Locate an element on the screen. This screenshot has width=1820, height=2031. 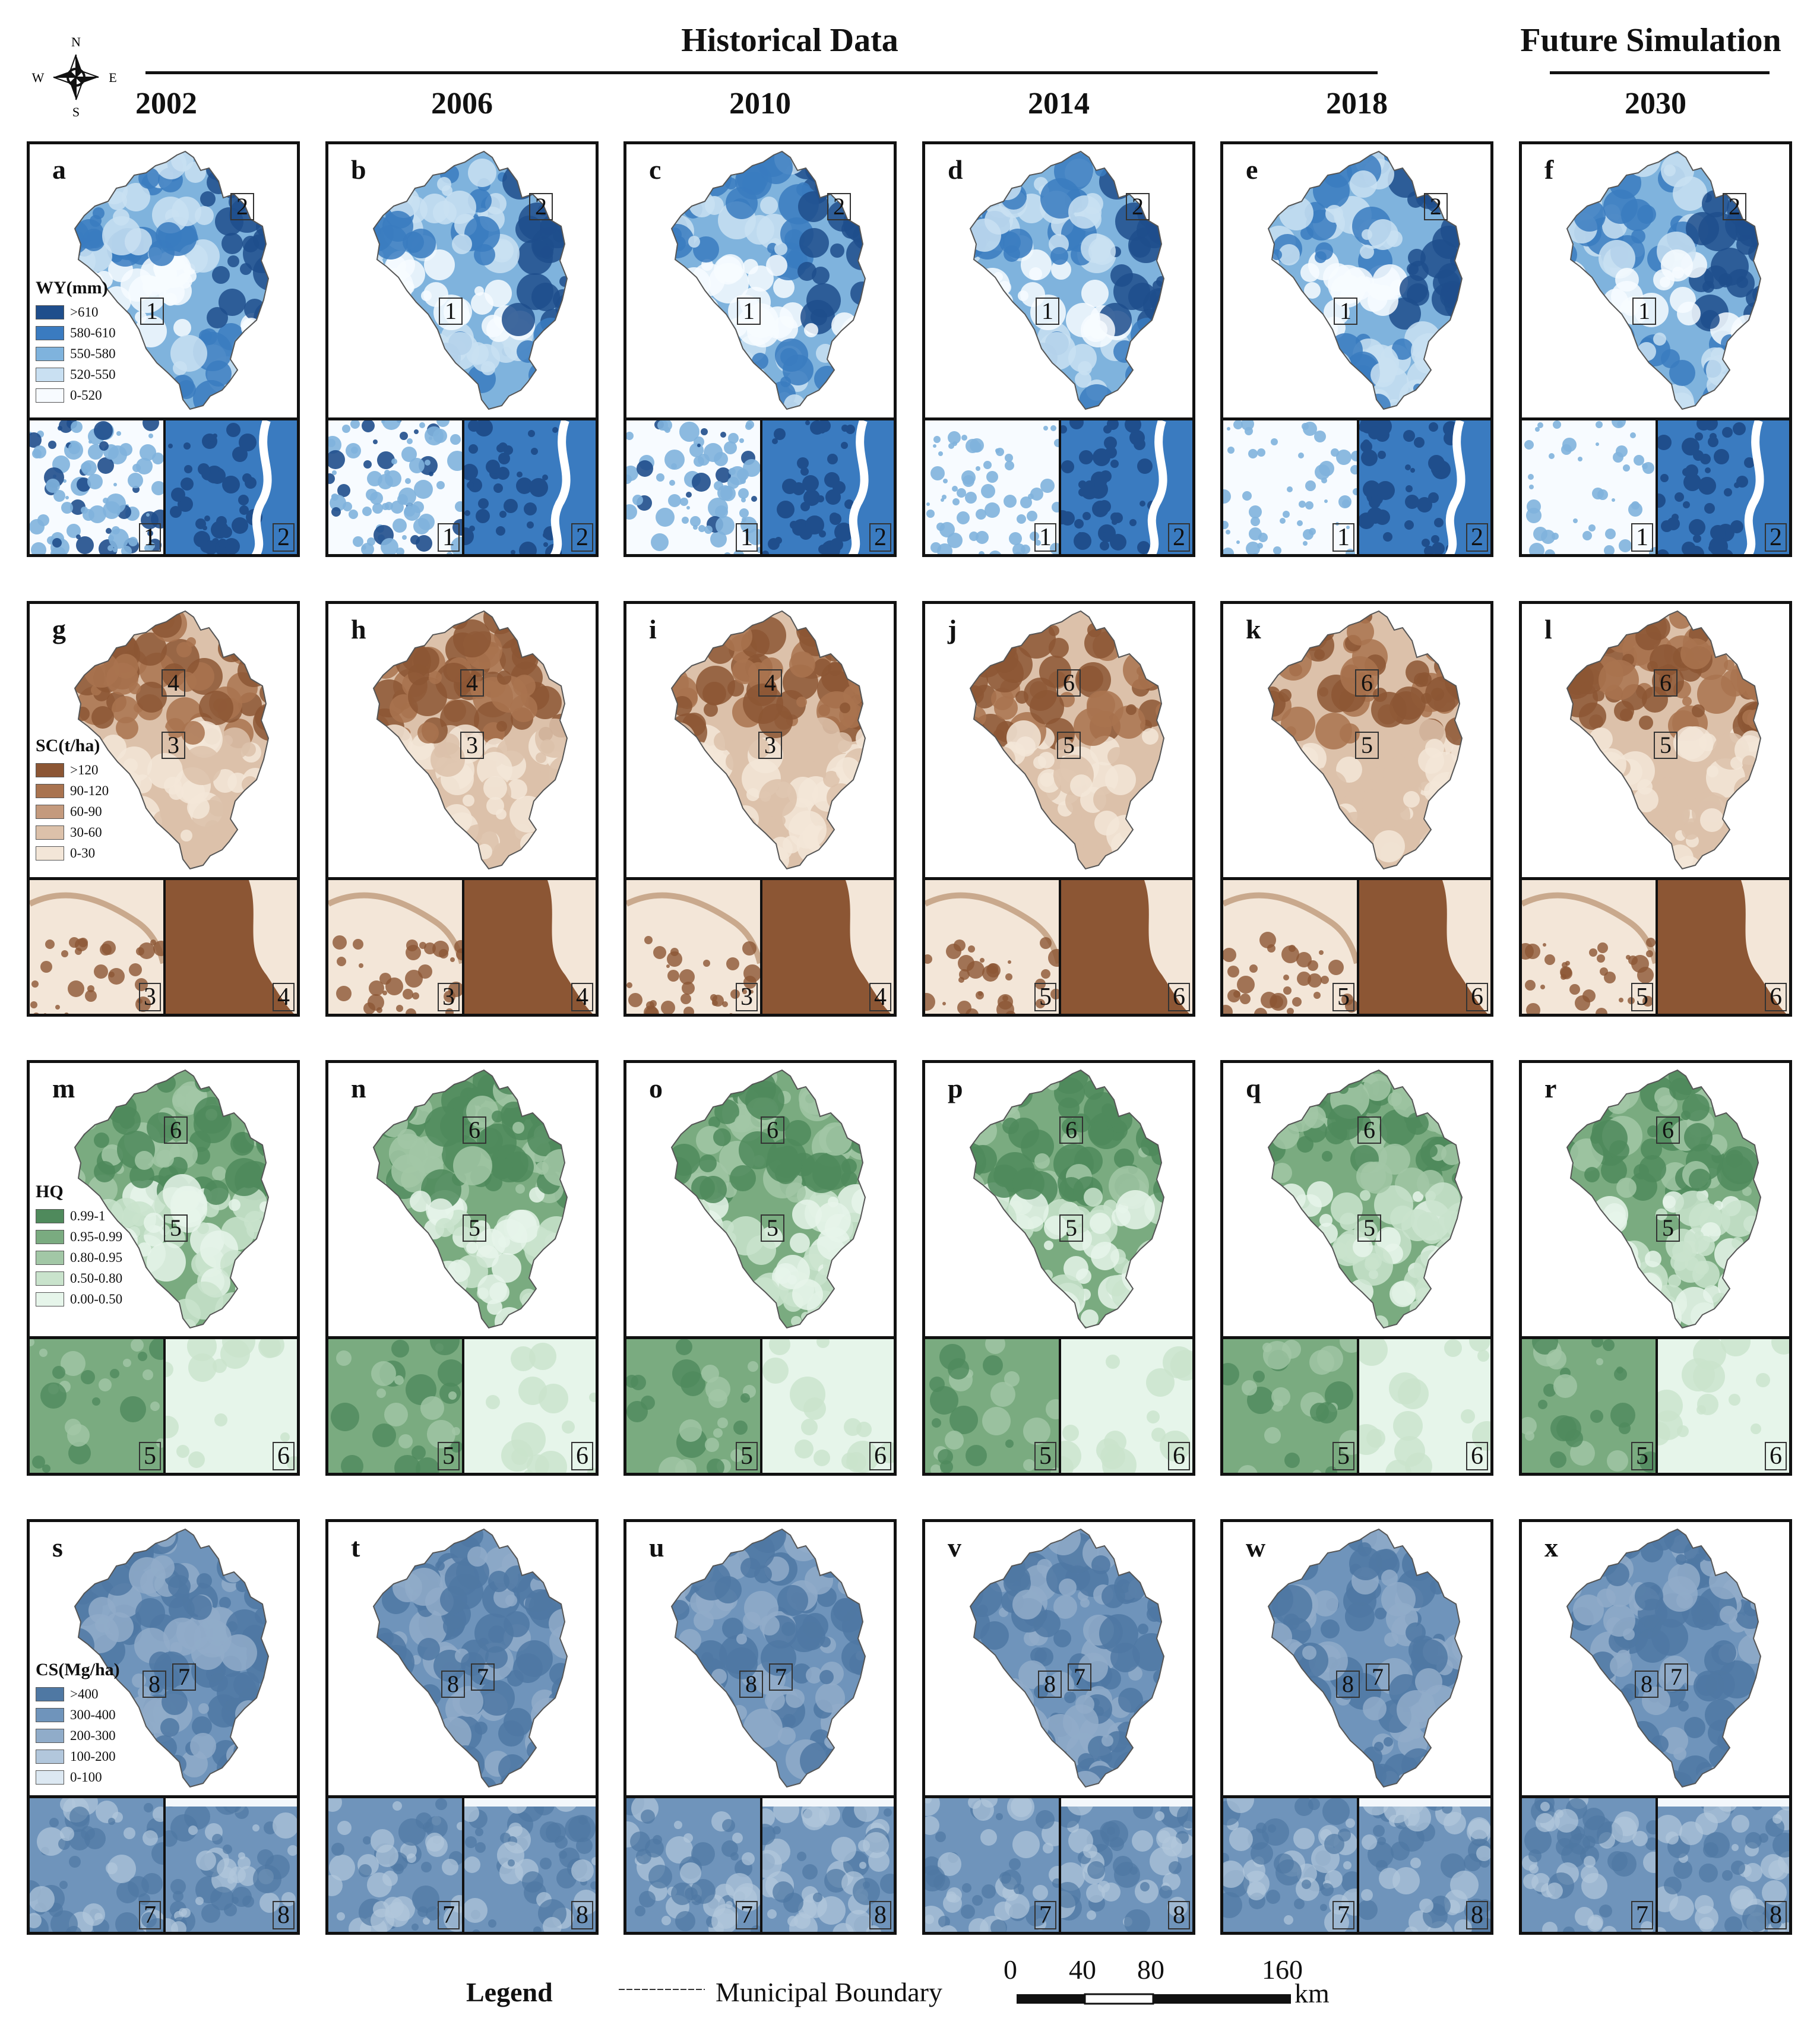
panel-letter: x is located at coordinates (1551, 1547).